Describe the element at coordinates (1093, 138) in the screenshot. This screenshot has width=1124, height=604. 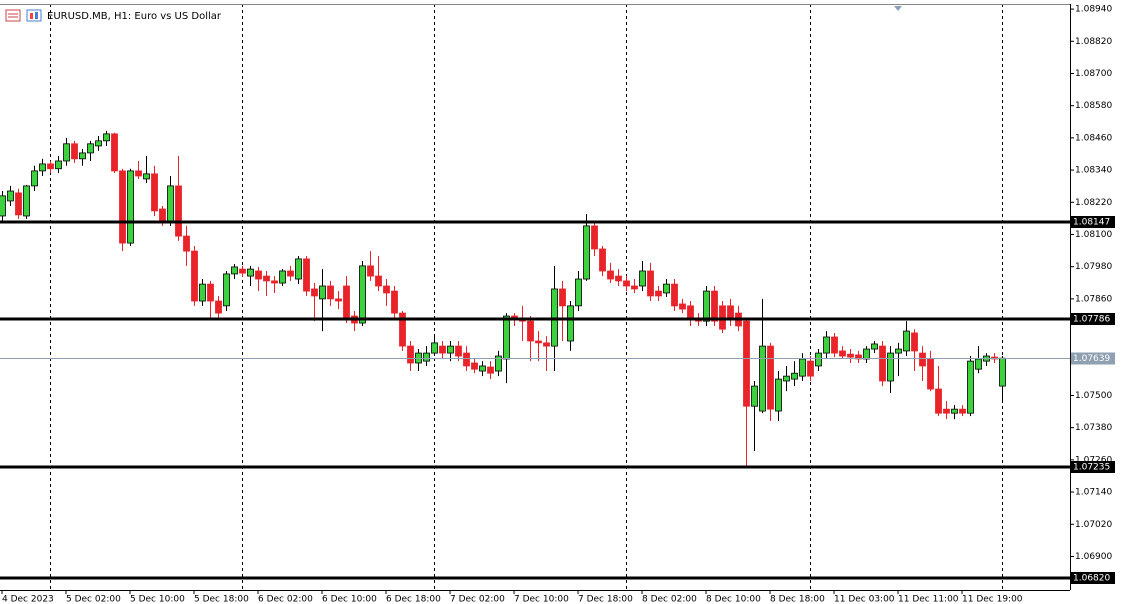
I see `y-tick-label: 1.08460` at that location.